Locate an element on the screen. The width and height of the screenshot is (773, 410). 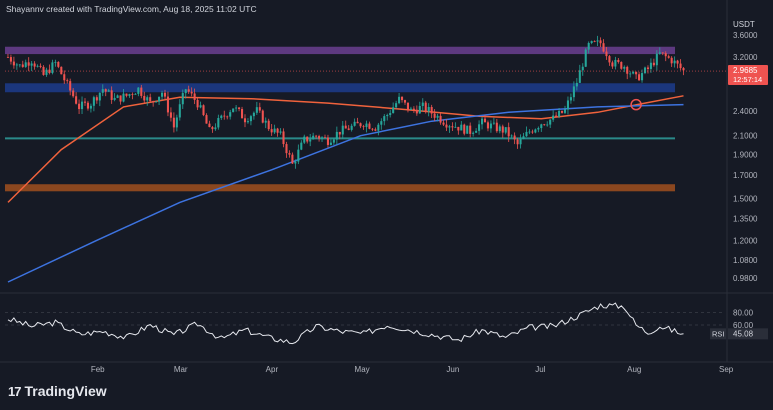
price-tick-label: 1.5000 is located at coordinates (745, 199).